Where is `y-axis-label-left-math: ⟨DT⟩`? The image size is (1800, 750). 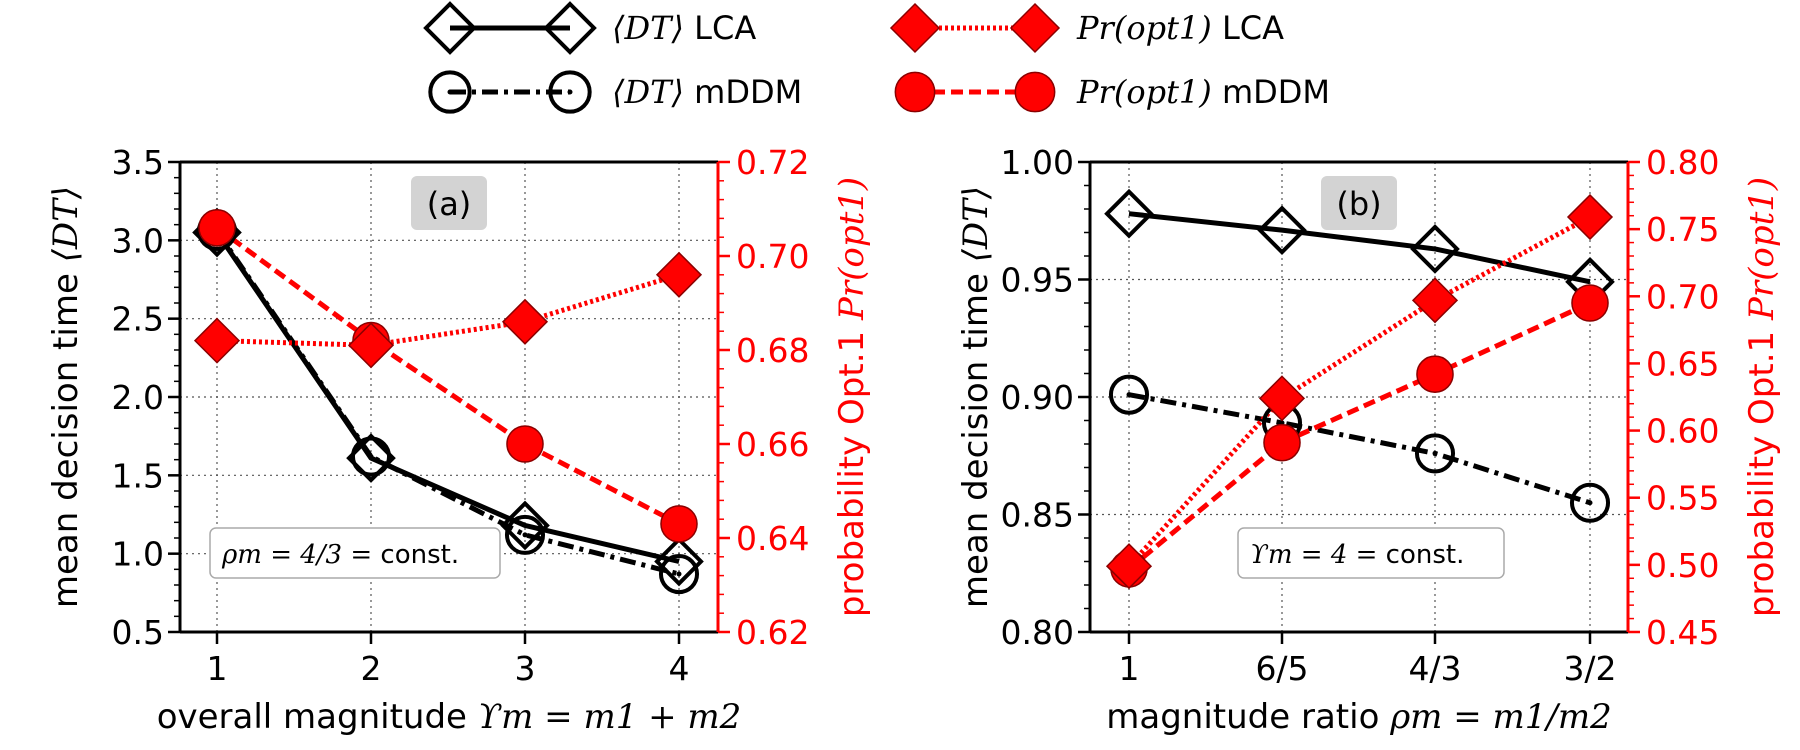
y-axis-label-left-math: ⟨DT⟩ is located at coordinates (976, 224).